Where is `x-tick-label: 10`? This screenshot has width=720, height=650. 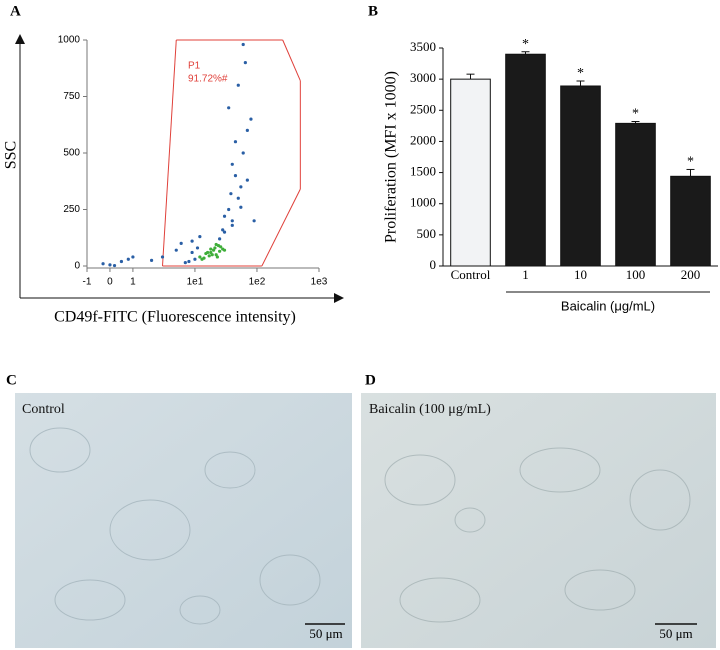
x-tick-label: 10 is located at coordinates (580, 274).